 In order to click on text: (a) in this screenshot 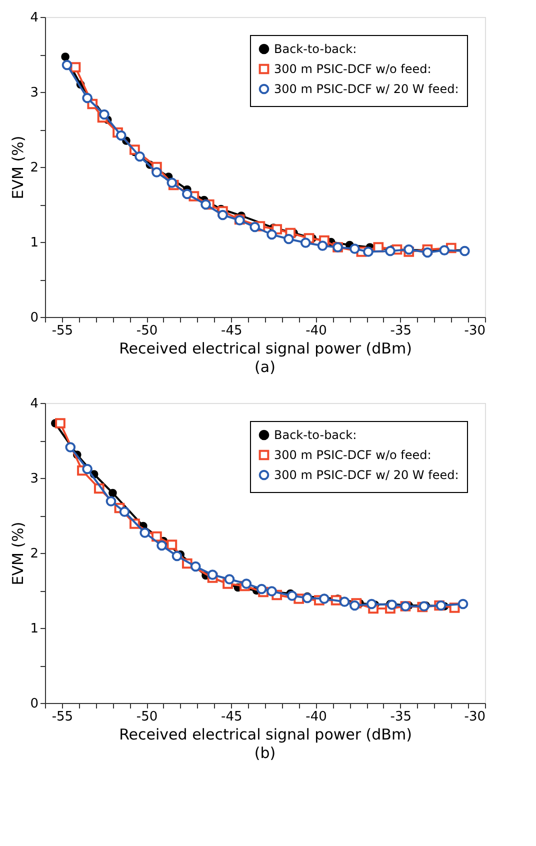, I will do `click(265, 367)`.